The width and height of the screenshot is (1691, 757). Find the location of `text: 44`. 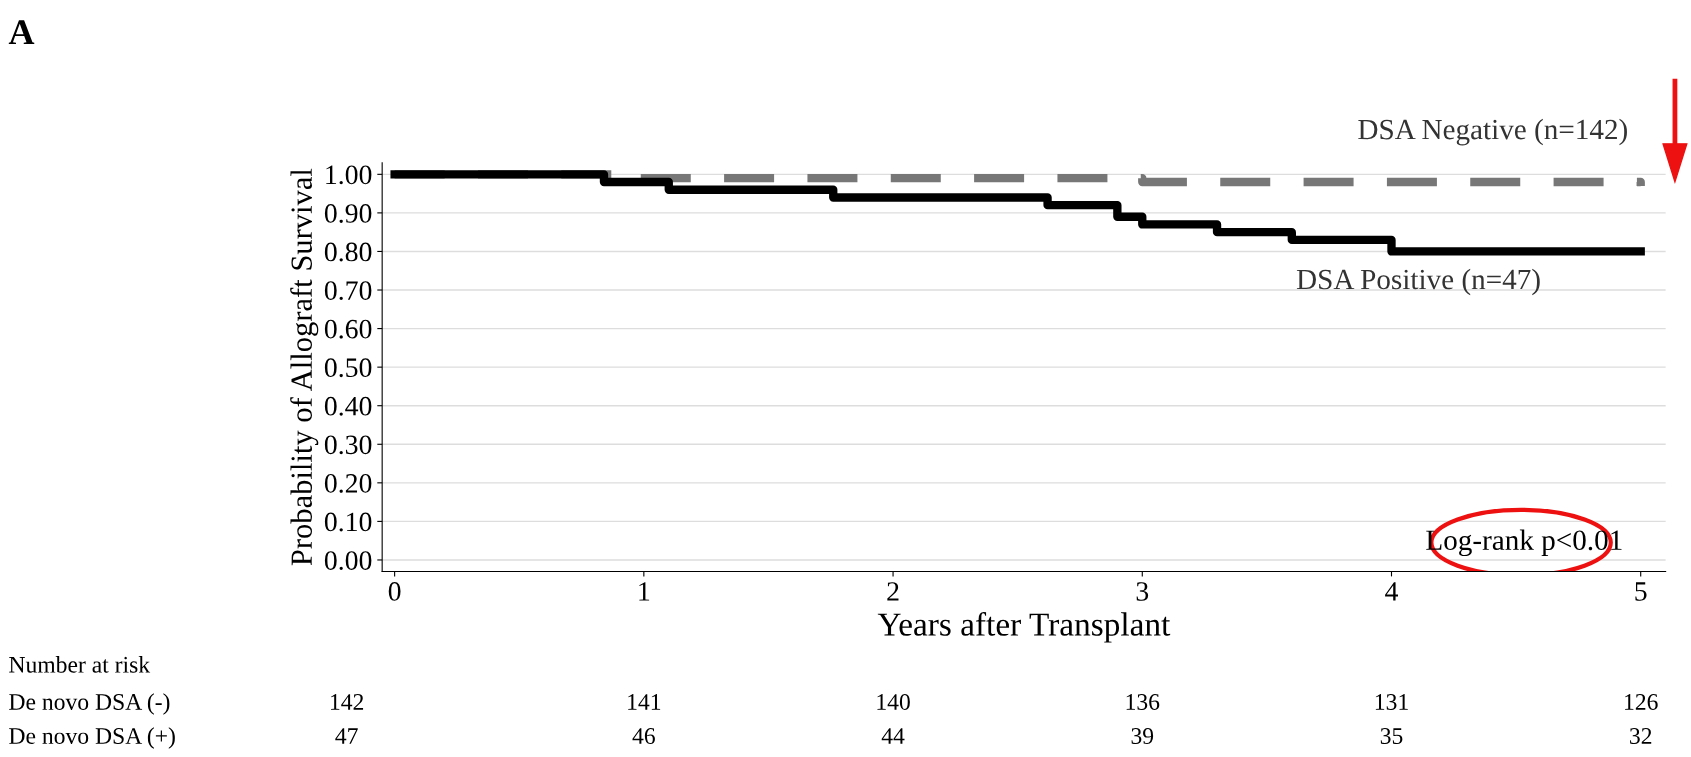

text: 44 is located at coordinates (893, 736).